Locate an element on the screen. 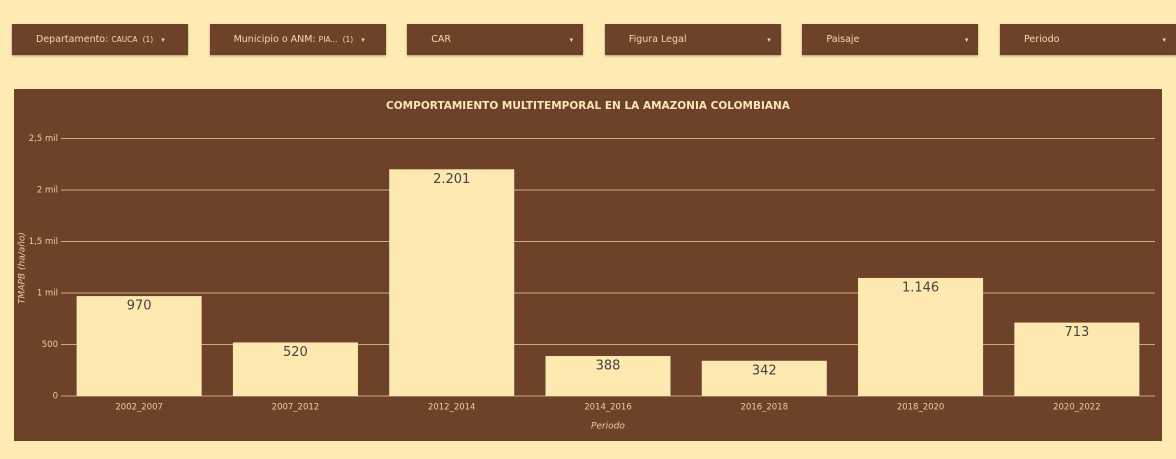 Image resolution: width=1176 pixels, height=459 pixels. data-label: 713 is located at coordinates (1076, 332).